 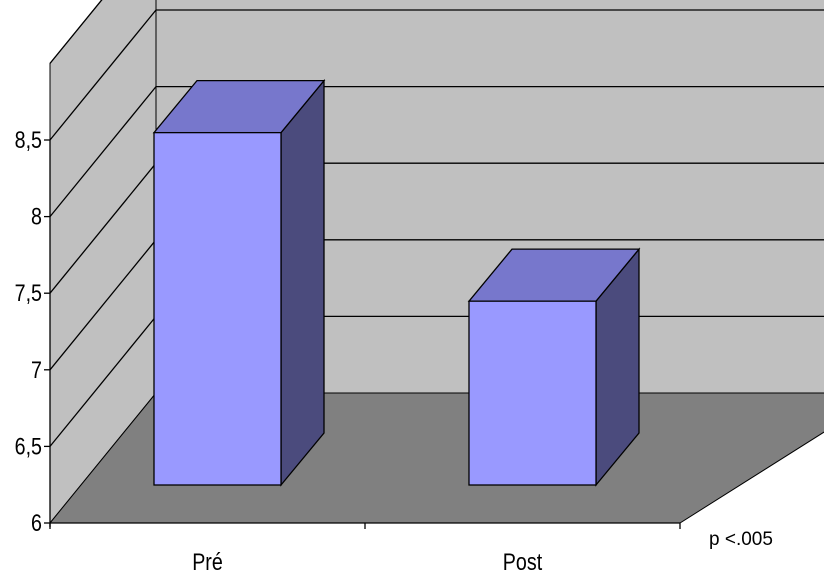 I want to click on y-tick-label: 6, so click(x=36, y=522).